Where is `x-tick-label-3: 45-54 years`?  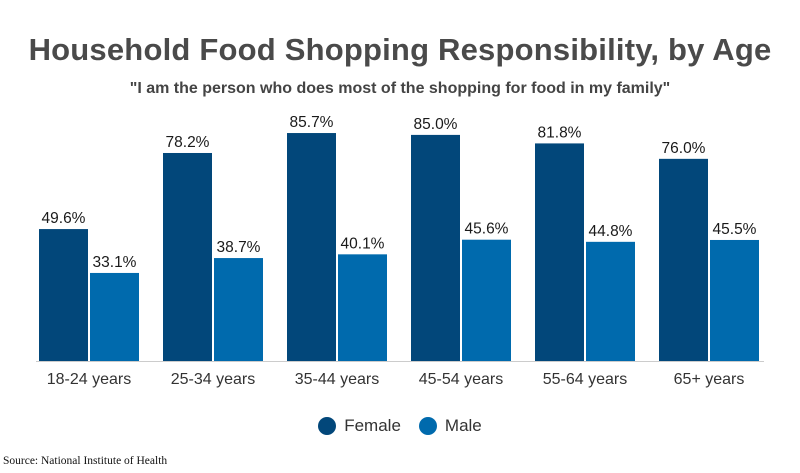
x-tick-label-3: 45-54 years is located at coordinates (461, 379).